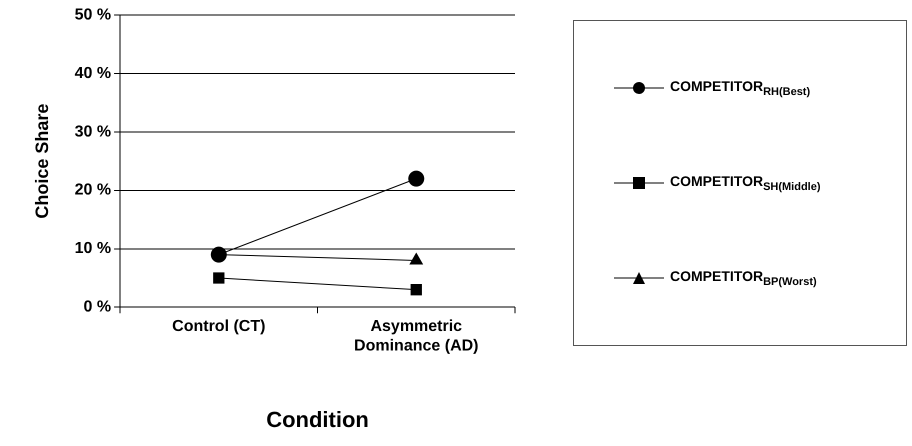  I want to click on legend-label: COMPETITOR$_{BP(Worst)}$, so click(743, 278).